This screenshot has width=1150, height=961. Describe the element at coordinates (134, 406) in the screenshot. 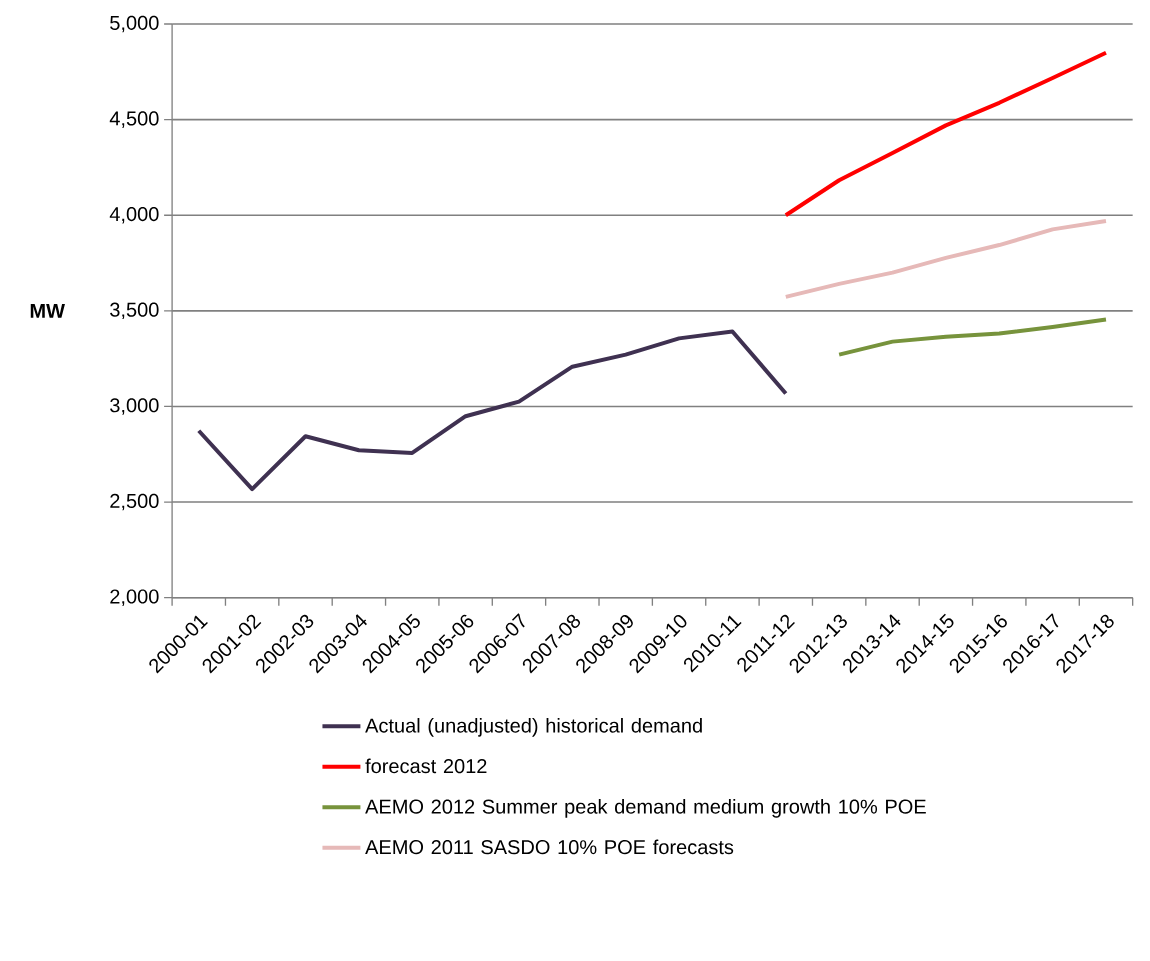

I see `y-tick-label: 3,000` at that location.